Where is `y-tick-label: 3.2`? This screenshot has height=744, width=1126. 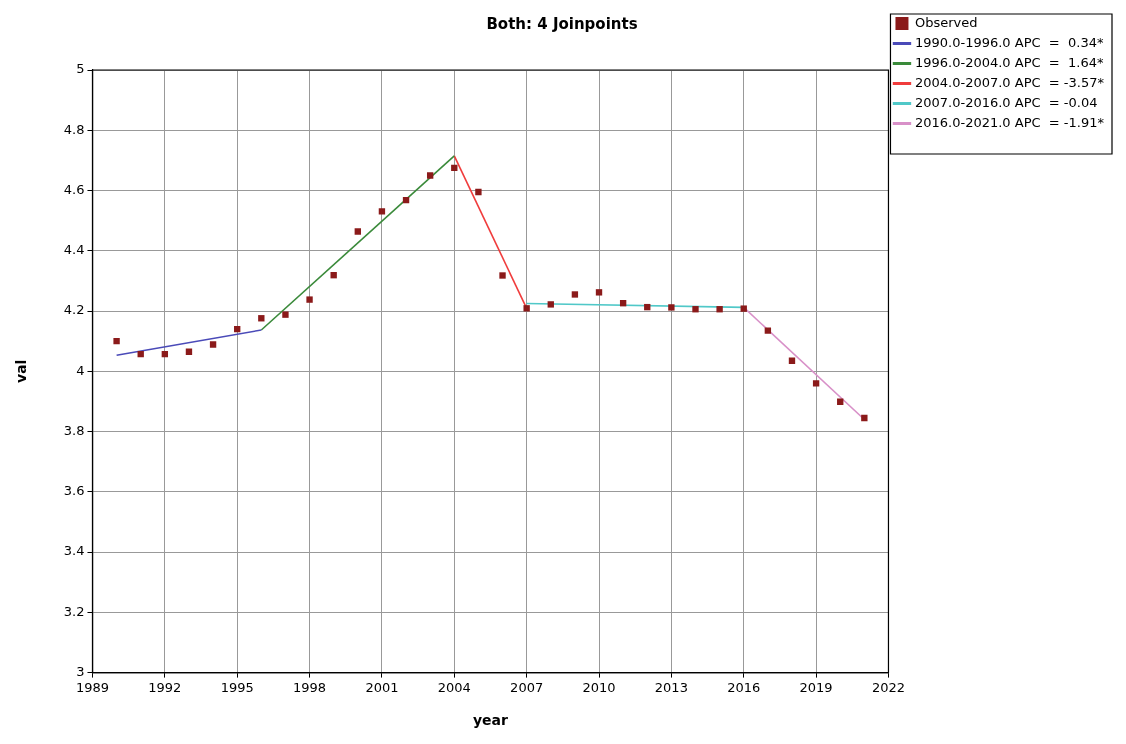
y-tick-label: 3.2 is located at coordinates (74, 611).